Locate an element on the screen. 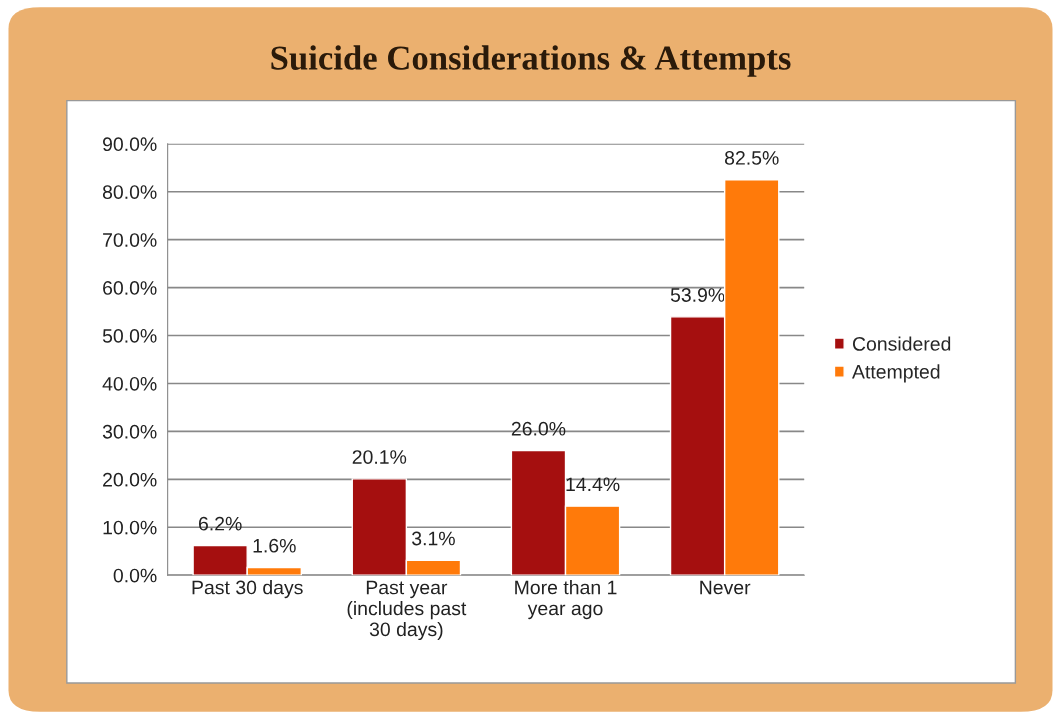  data-label: 3.1% is located at coordinates (433, 538).